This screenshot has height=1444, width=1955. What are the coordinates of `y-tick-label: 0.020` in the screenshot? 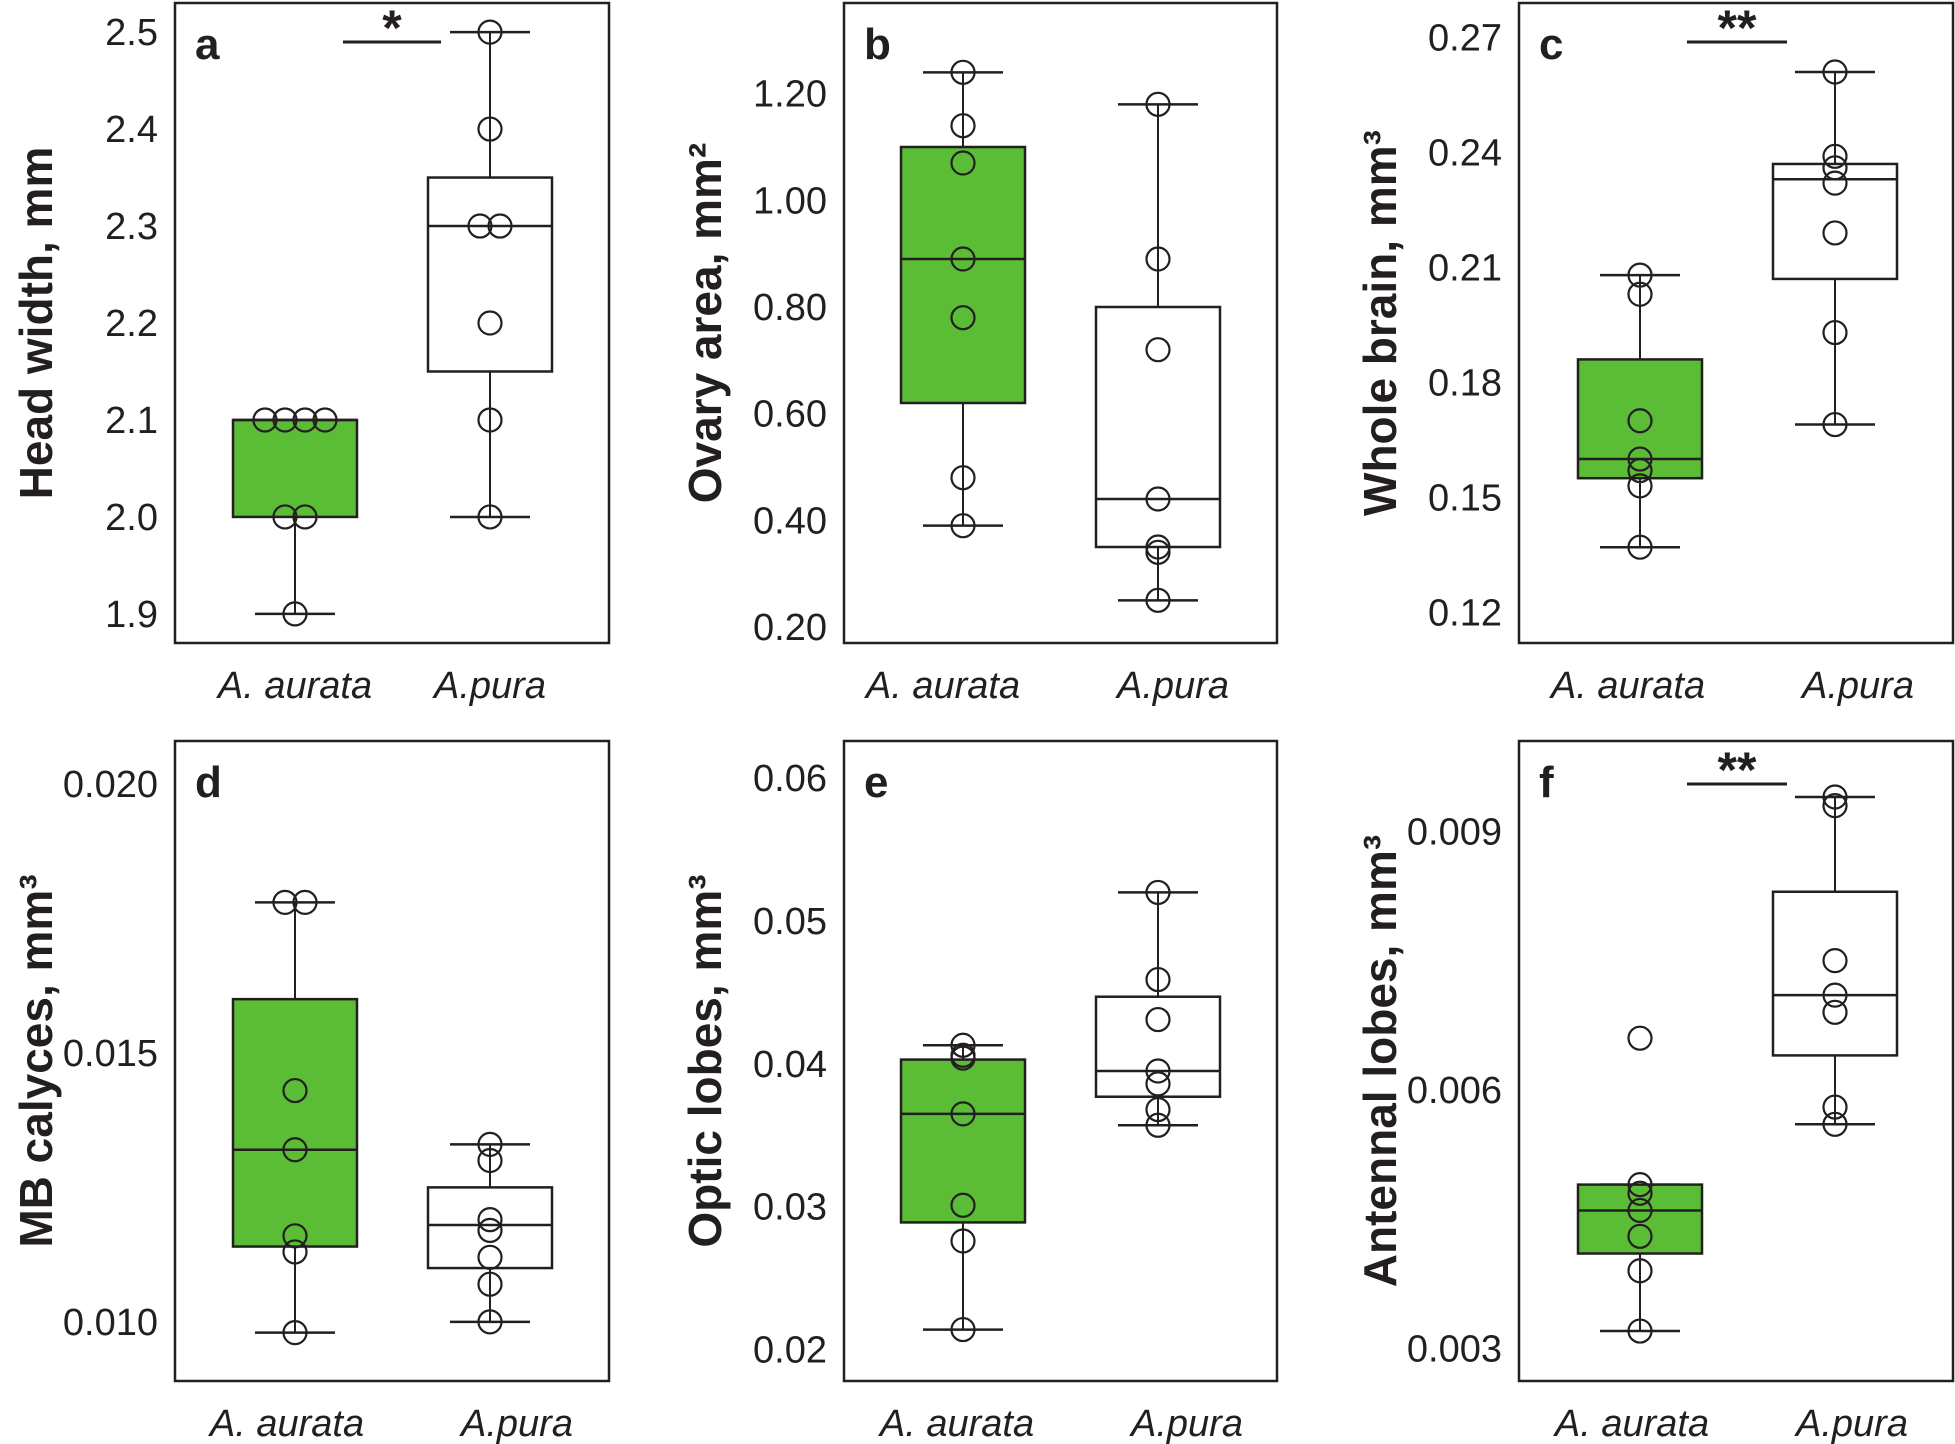 It's located at (110, 785).